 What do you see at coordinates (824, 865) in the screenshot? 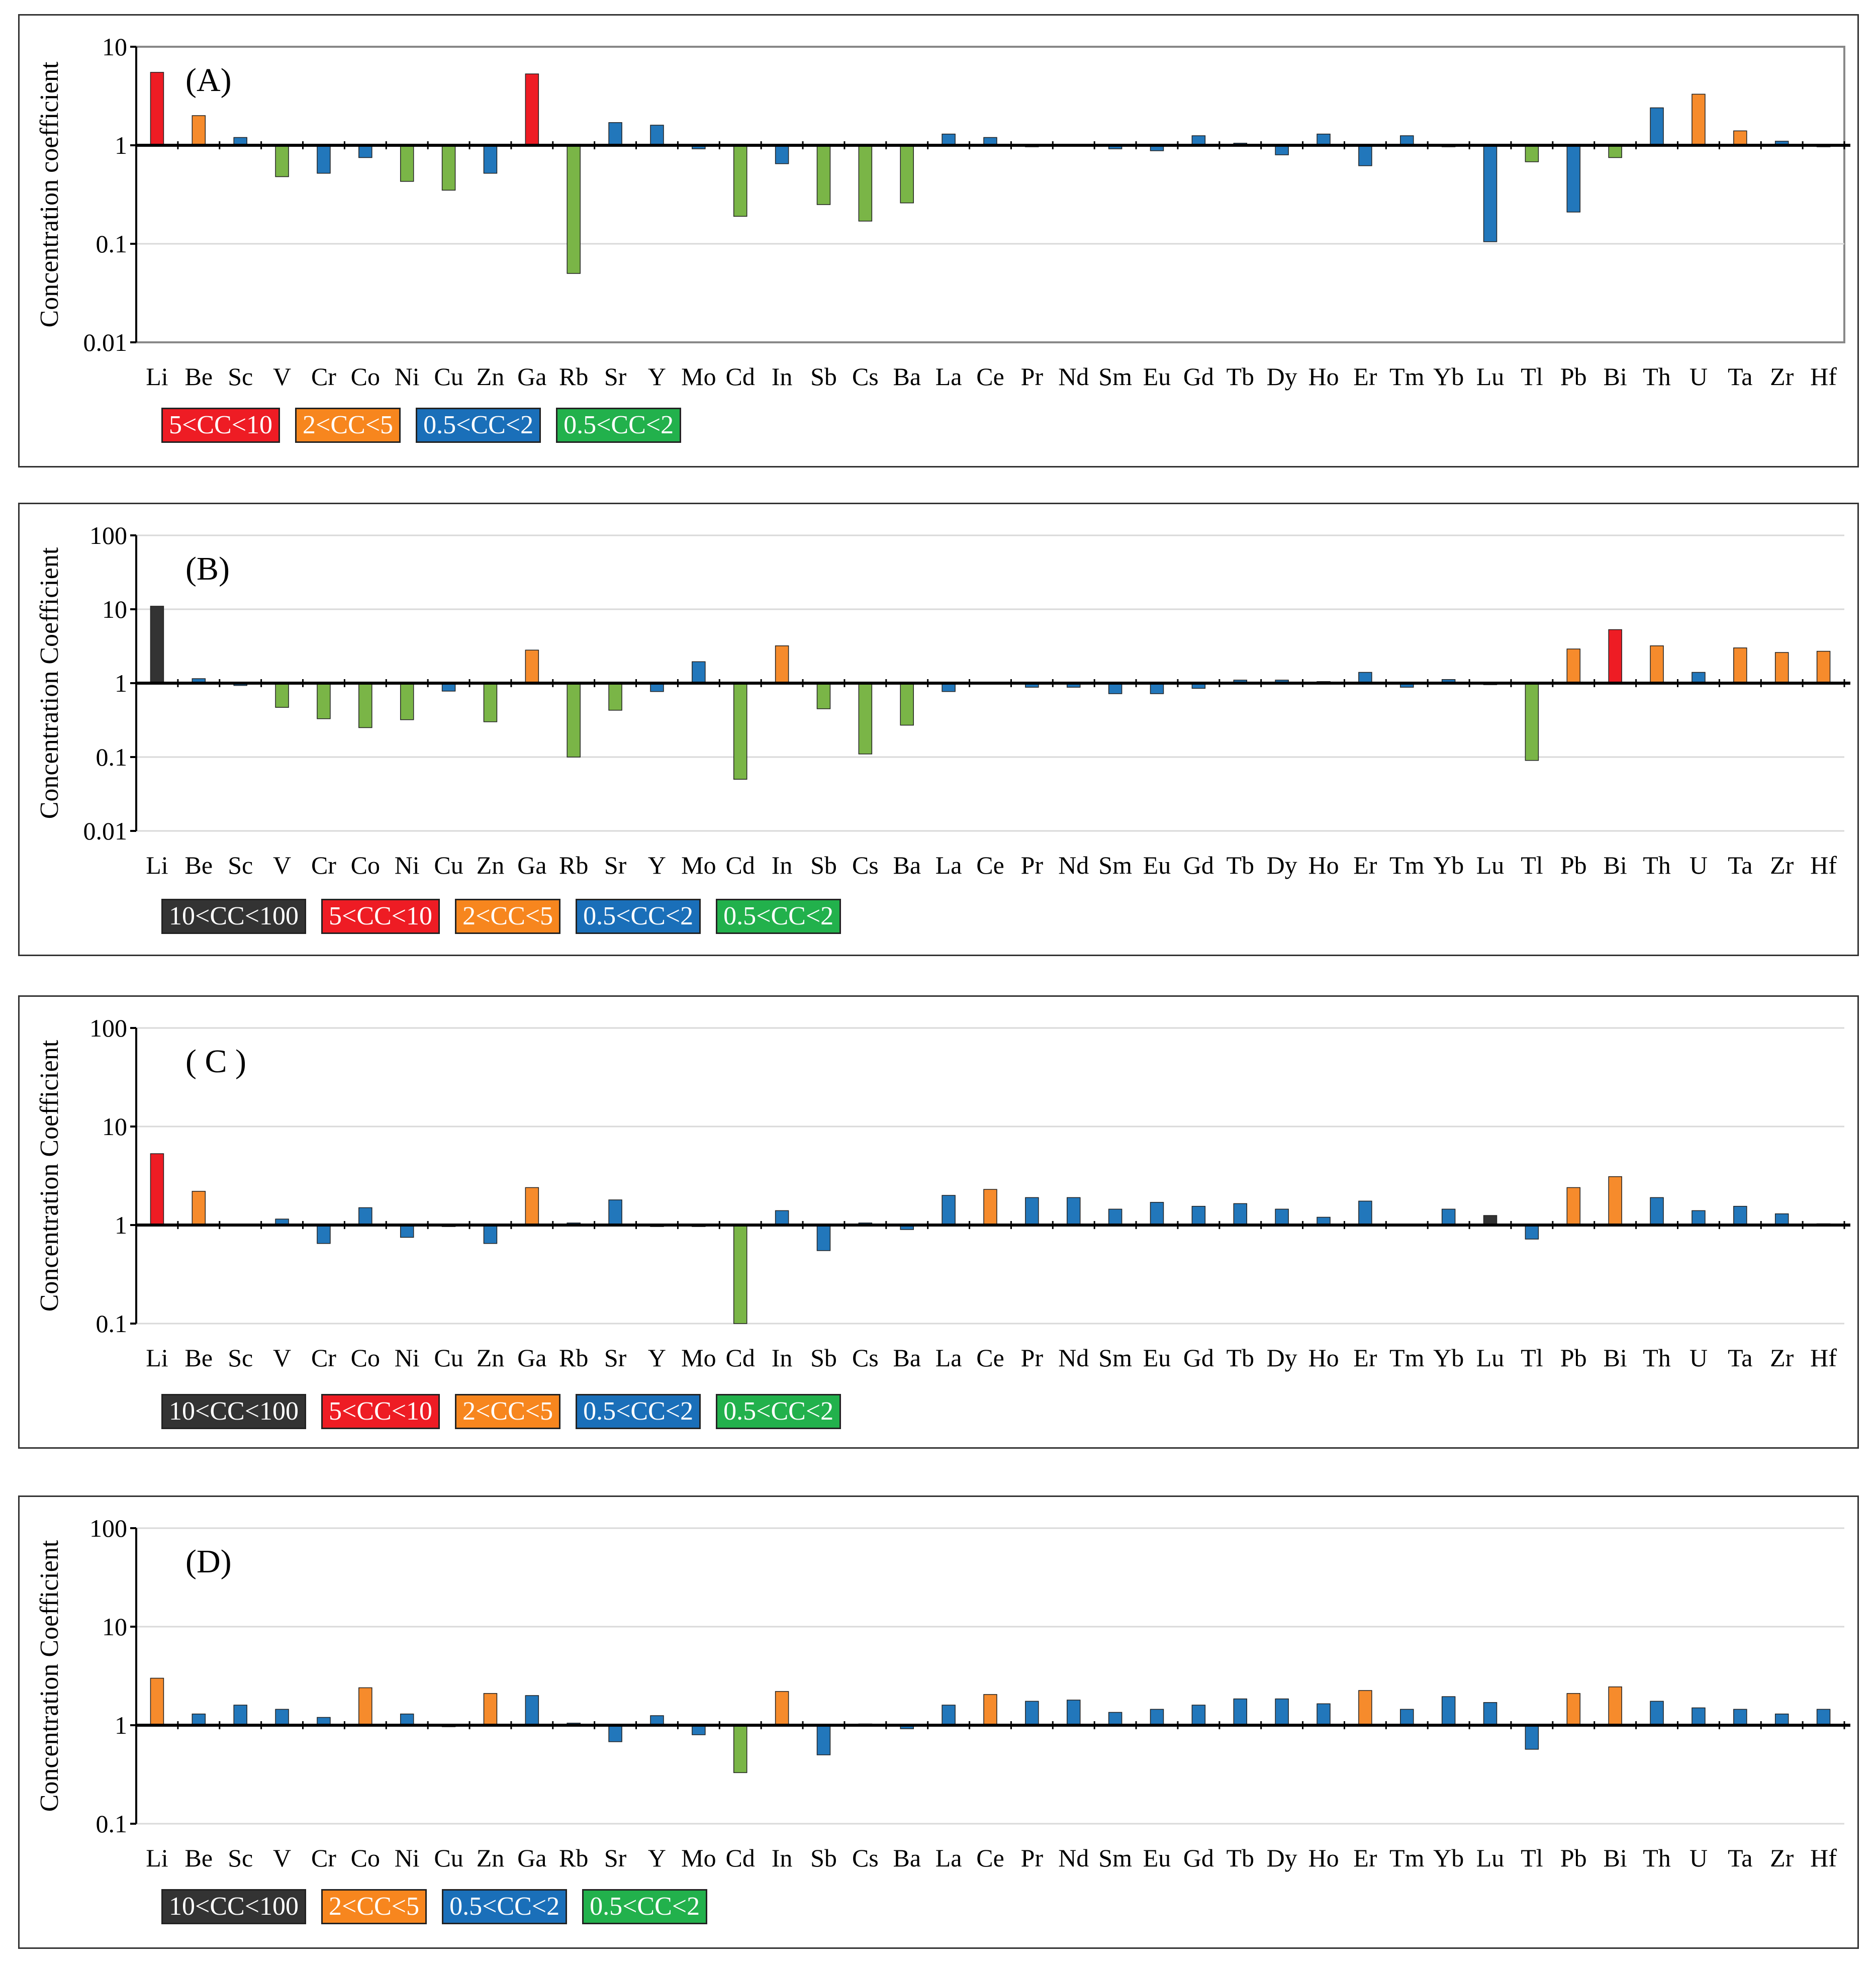
I see `x-label-sb: Sb` at bounding box center [824, 865].